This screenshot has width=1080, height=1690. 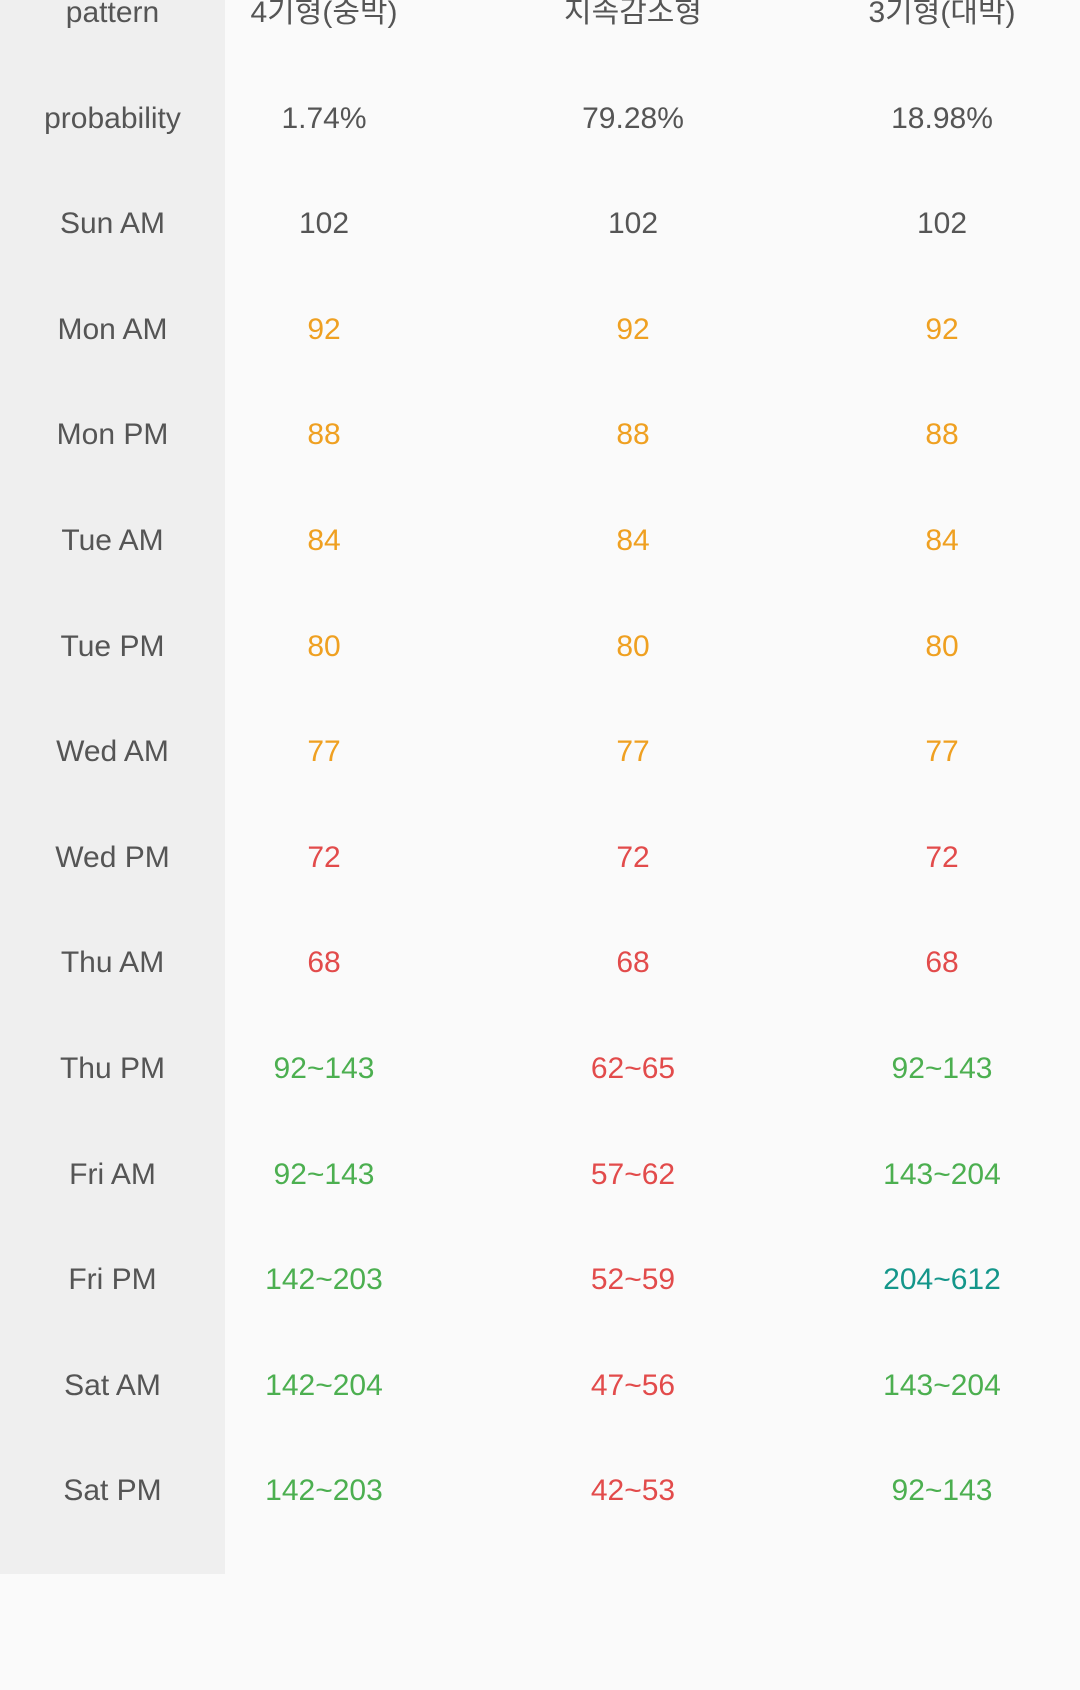 I want to click on row-label: Thu PM, so click(x=112, y=1068).